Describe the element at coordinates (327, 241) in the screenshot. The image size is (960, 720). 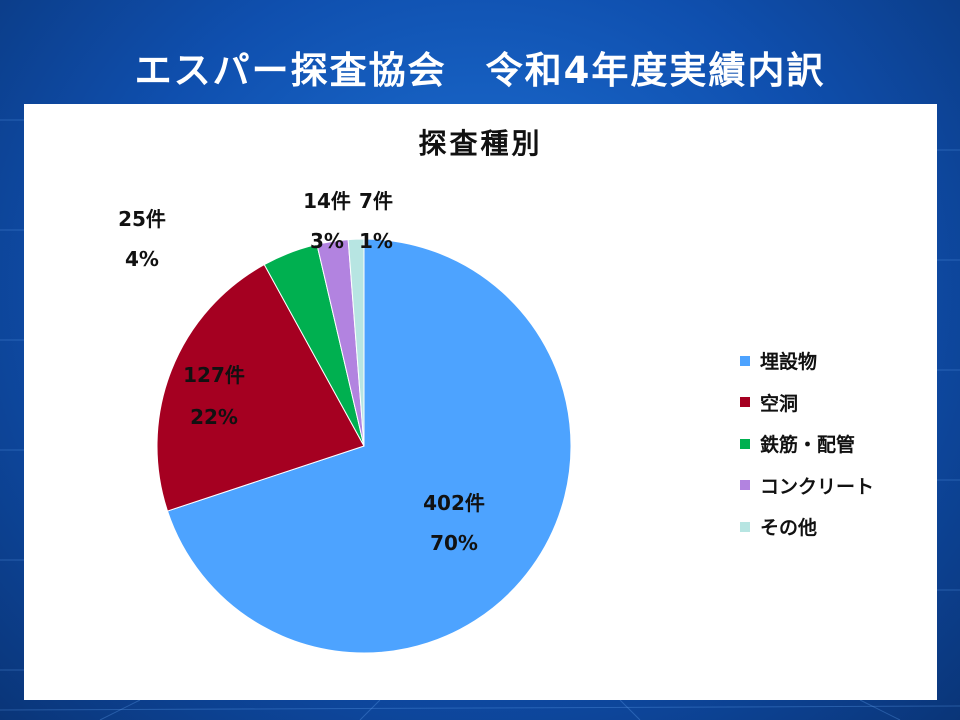
I see `data-label-percent: 3%` at that location.